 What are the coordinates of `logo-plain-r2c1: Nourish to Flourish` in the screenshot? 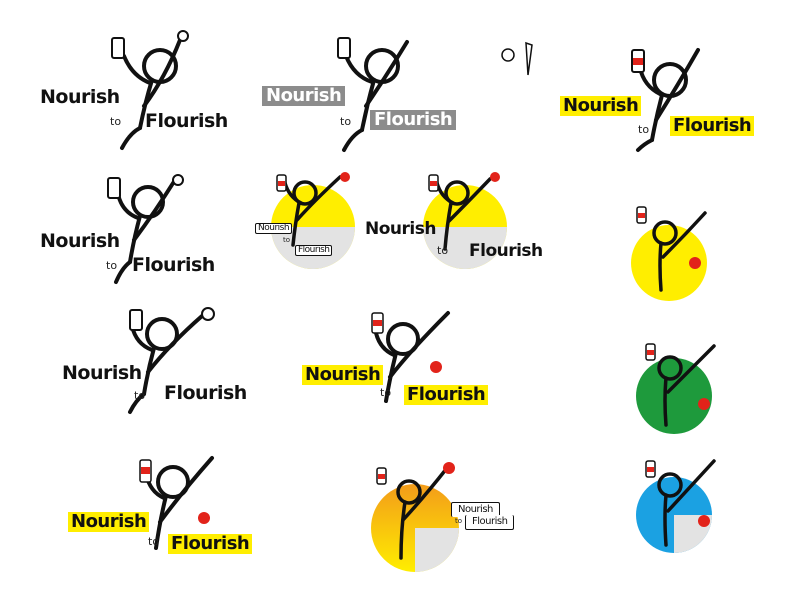 It's located at (140, 228).